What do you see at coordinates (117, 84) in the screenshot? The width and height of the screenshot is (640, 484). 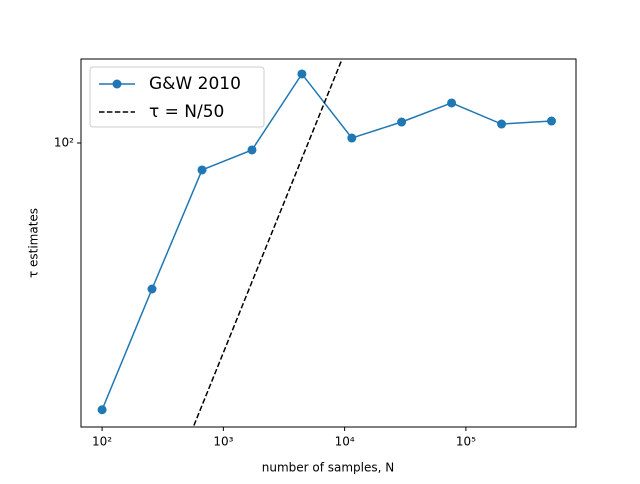 I see `legend-marker` at bounding box center [117, 84].